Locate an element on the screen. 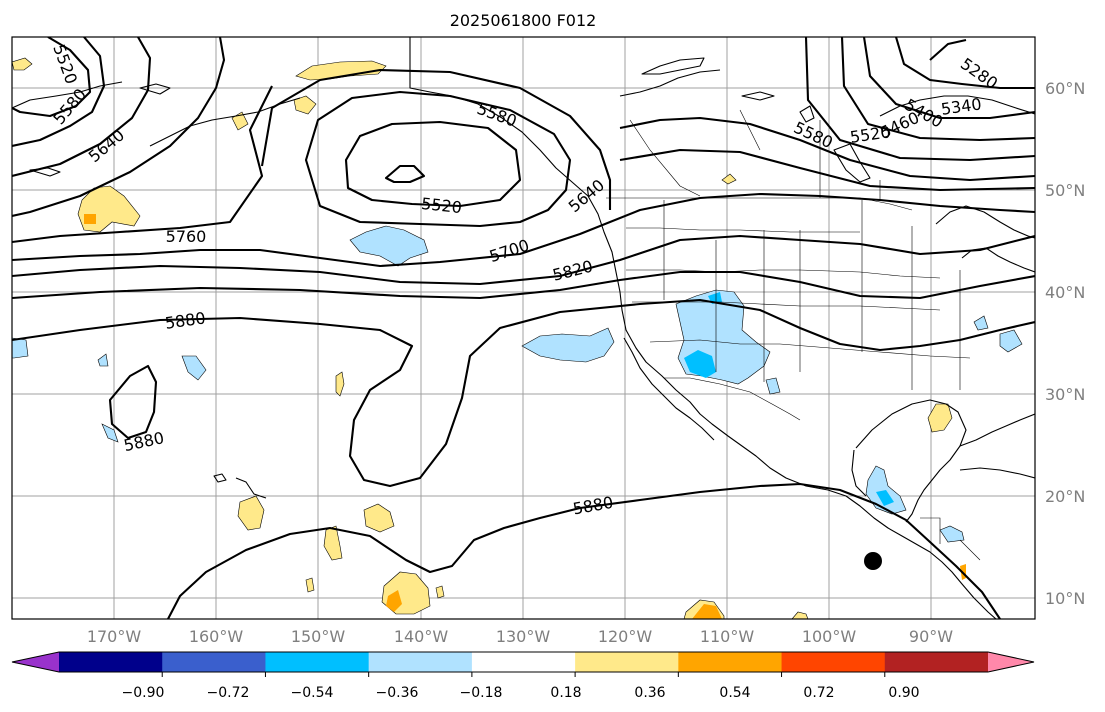  contour-5640-low is located at coordinates (436, 139).